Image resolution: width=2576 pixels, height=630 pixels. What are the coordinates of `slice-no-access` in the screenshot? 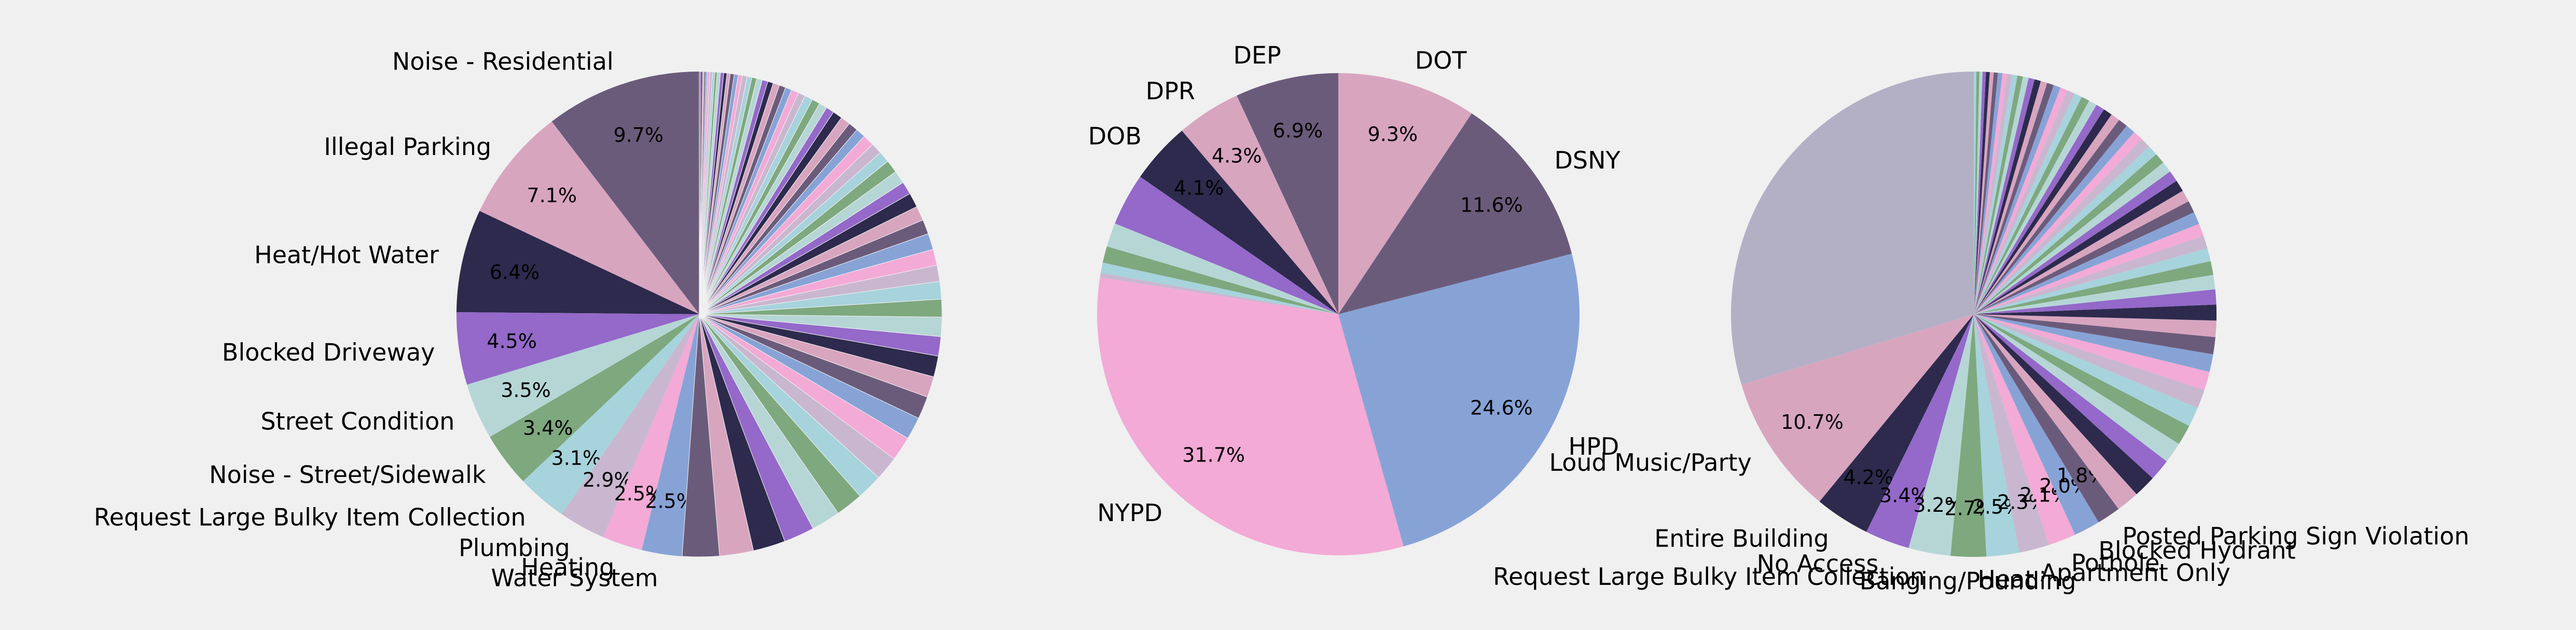 It's located at (1920, 431).